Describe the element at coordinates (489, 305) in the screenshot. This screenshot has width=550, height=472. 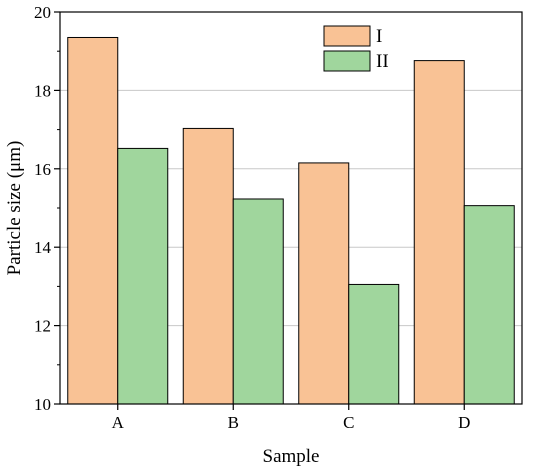
I see `bar-II-D` at that location.